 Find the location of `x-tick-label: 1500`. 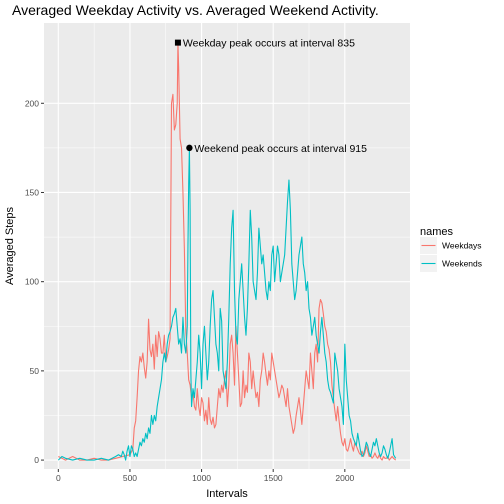

x-tick-label: 1500 is located at coordinates (273, 478).